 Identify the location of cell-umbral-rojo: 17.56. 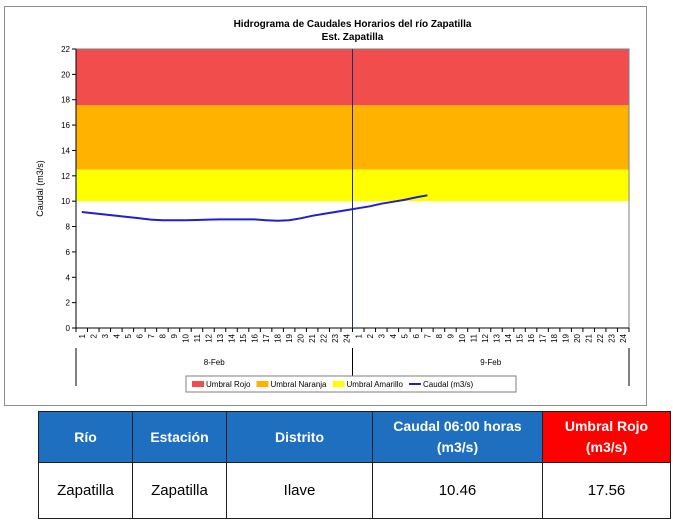
(606, 490).